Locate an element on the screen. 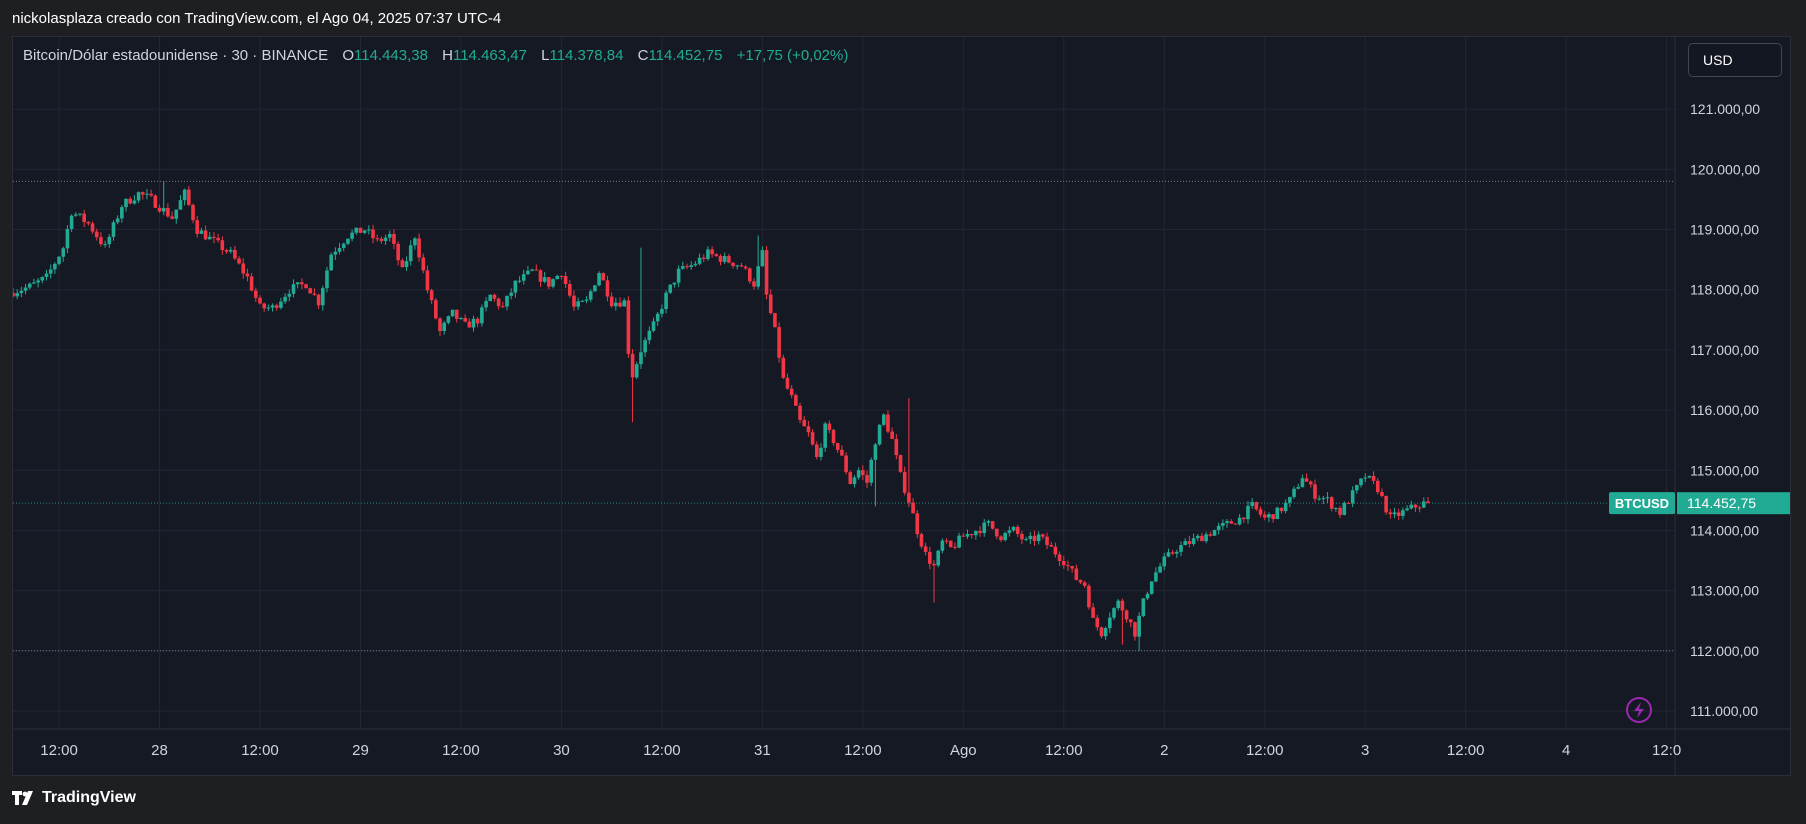  last-price-marker: BTCUSD 114.452,75 is located at coordinates (1699, 503).